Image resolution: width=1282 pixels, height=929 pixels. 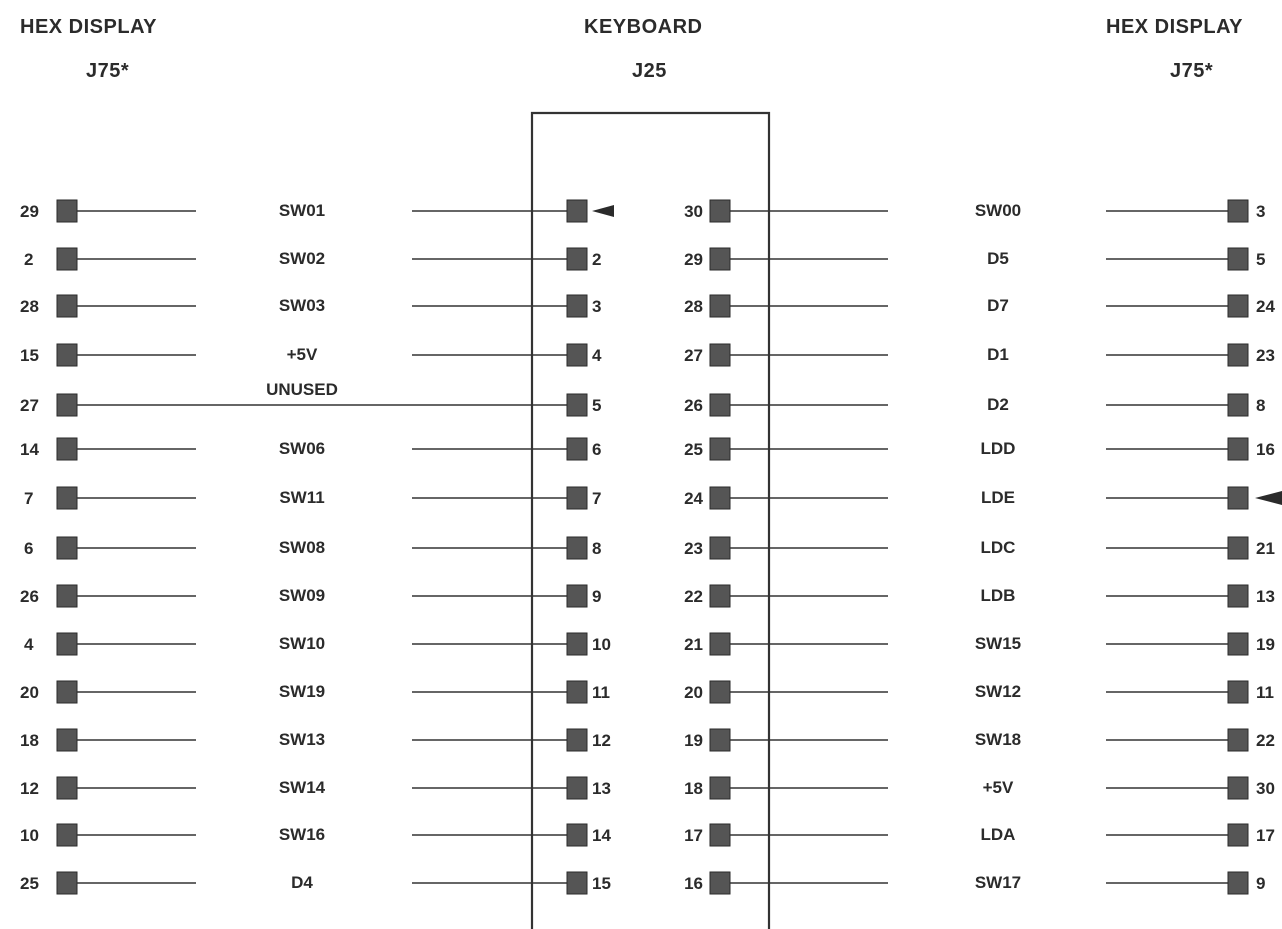 What do you see at coordinates (979, 306) in the screenshot?
I see `right-row: 28 D7 24` at bounding box center [979, 306].